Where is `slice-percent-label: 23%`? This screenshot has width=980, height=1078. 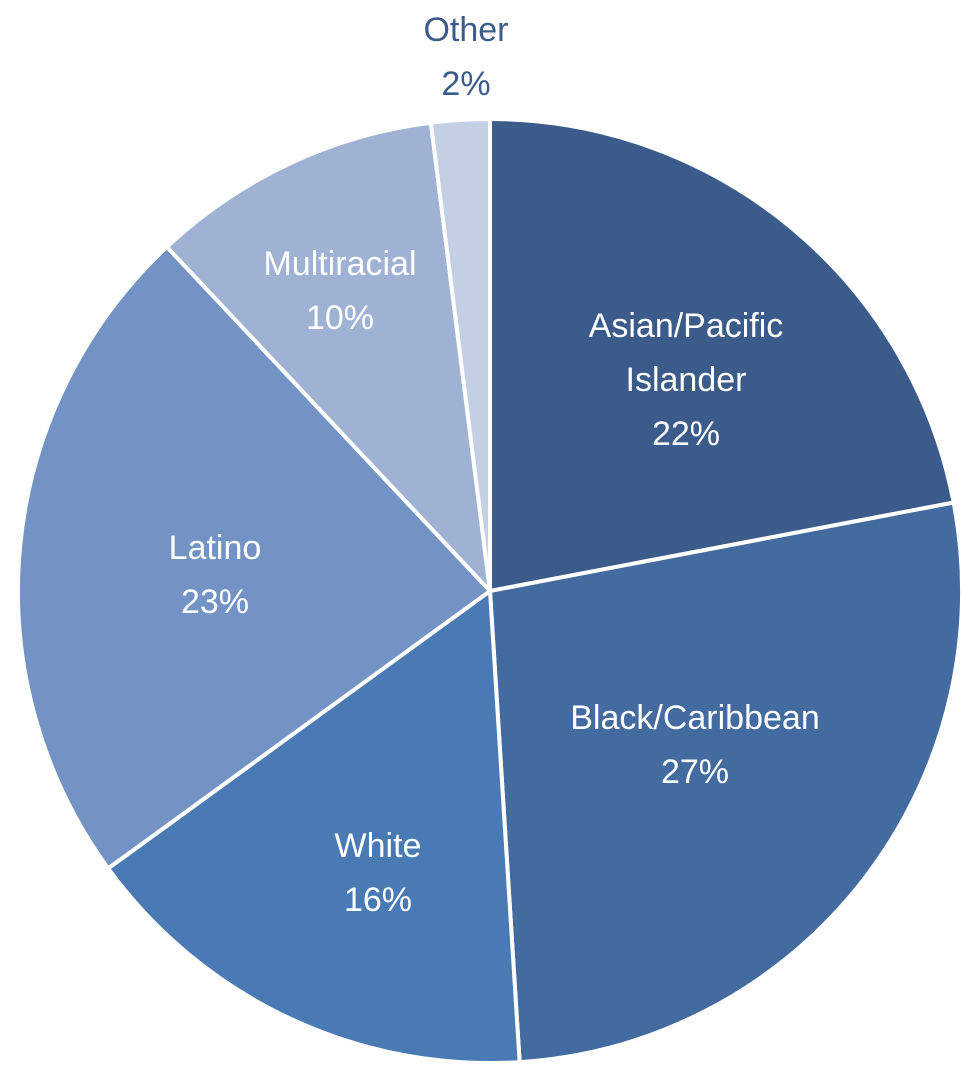 slice-percent-label: 23% is located at coordinates (215, 602).